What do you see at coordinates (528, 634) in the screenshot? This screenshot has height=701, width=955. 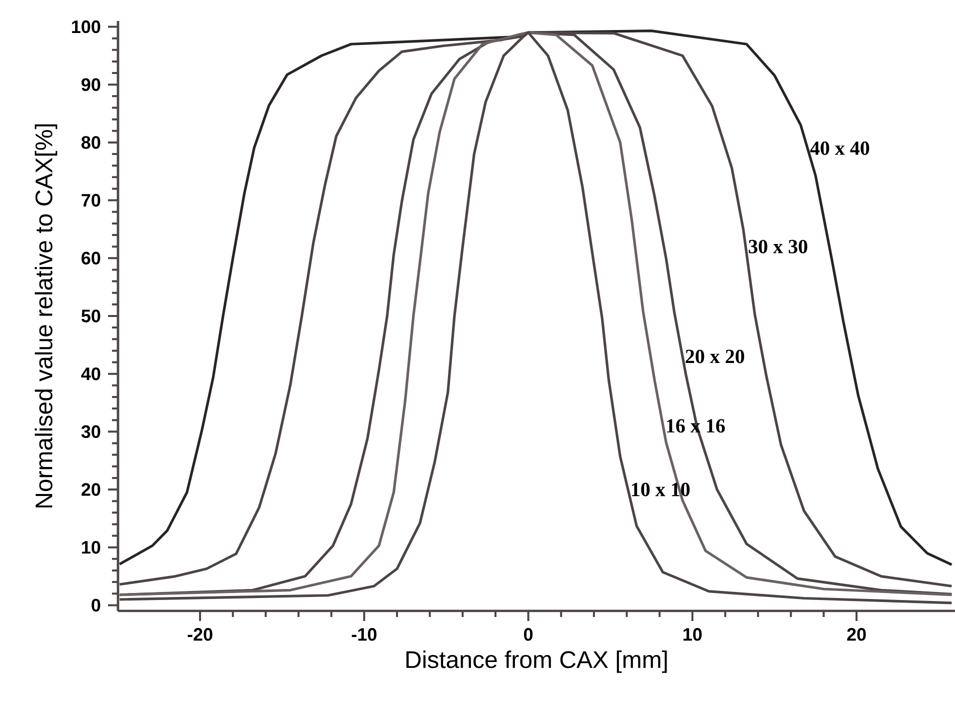 I see `x-tick-label: 0` at bounding box center [528, 634].